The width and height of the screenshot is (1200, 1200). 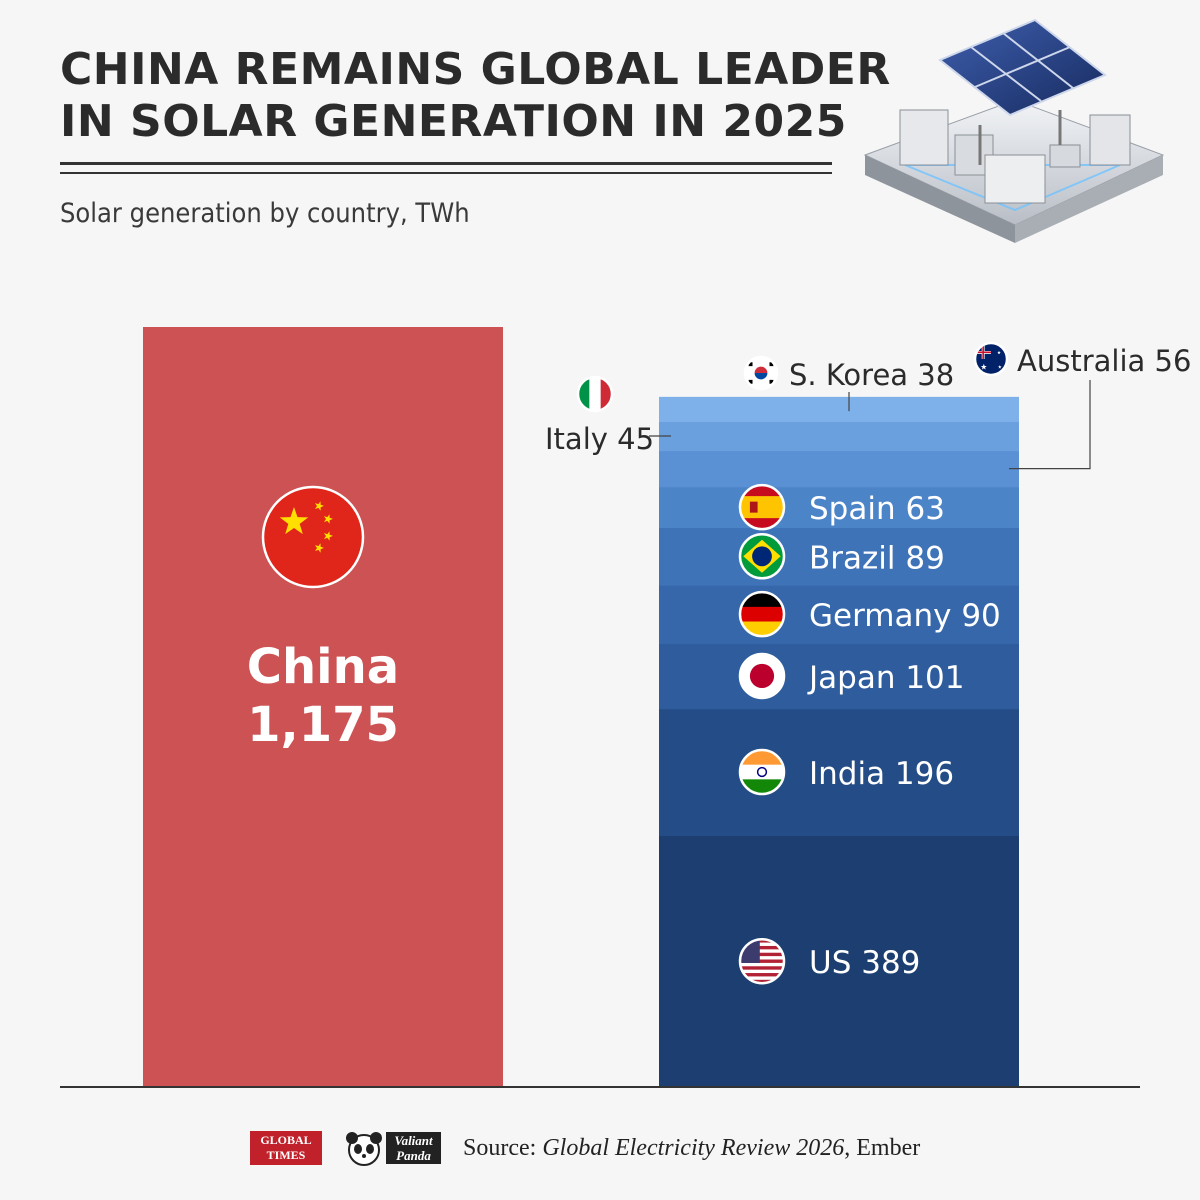 I want to click on source-prefix: Source:, so click(x=500, y=1147).